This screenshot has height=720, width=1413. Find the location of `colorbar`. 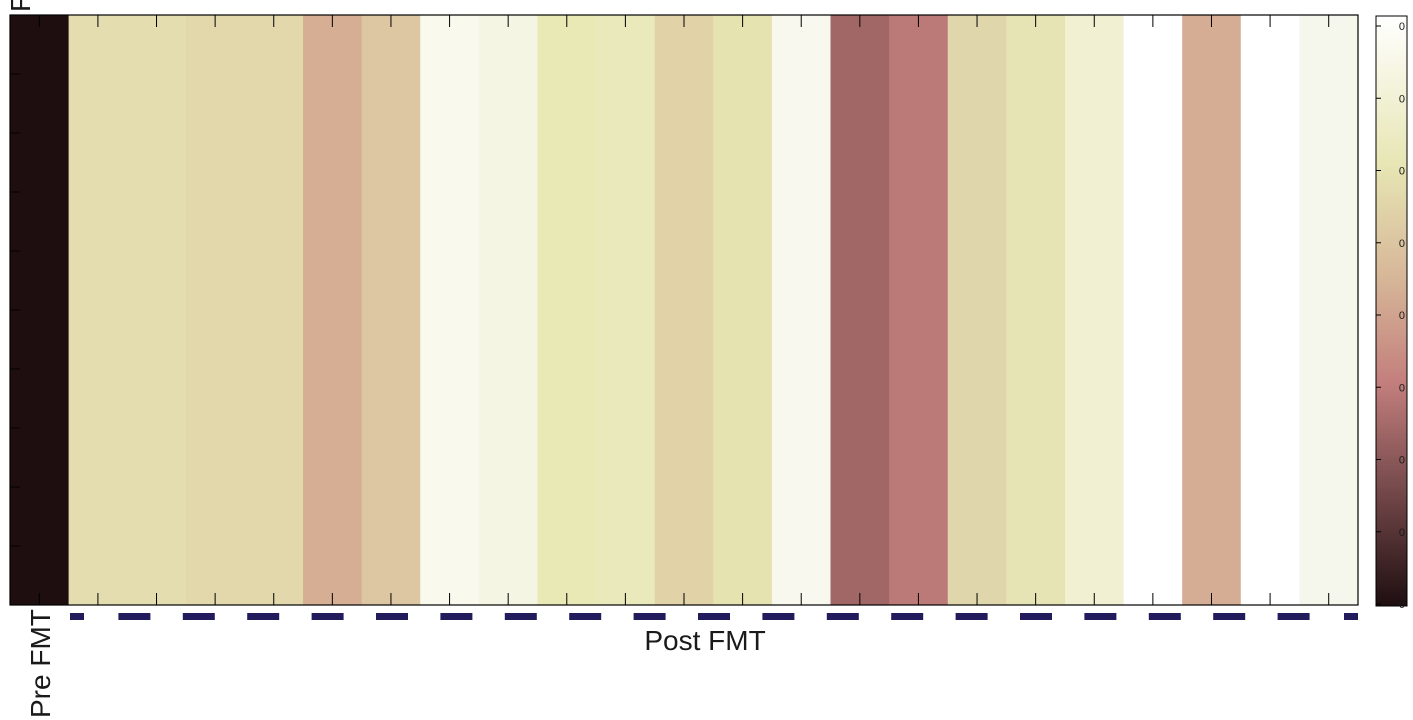

colorbar is located at coordinates (1391, 311).